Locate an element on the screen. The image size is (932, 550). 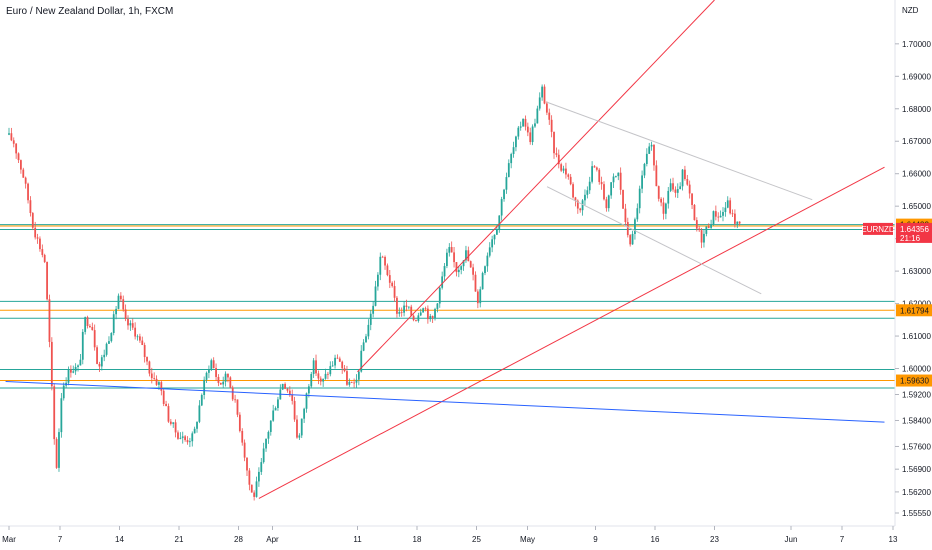
x-tick-label: May is located at coordinates (527, 539).